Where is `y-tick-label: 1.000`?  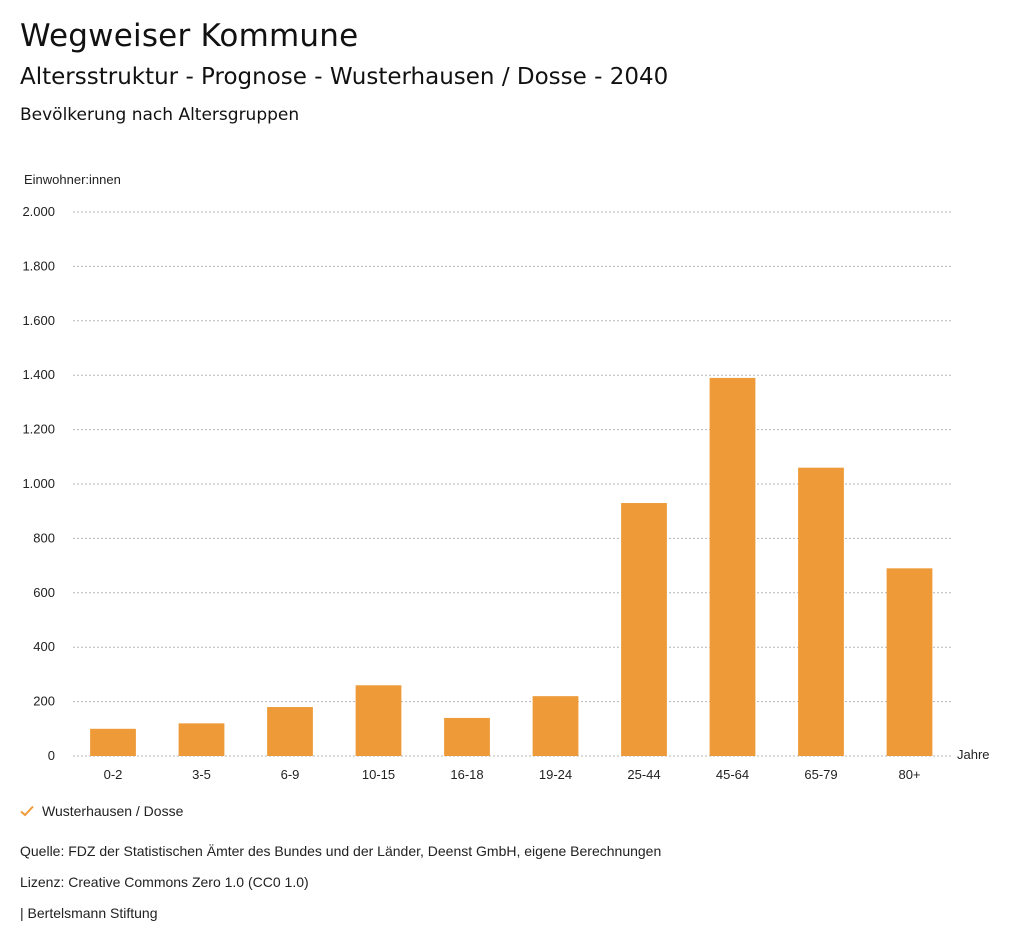
y-tick-label: 1.000 is located at coordinates (38, 483).